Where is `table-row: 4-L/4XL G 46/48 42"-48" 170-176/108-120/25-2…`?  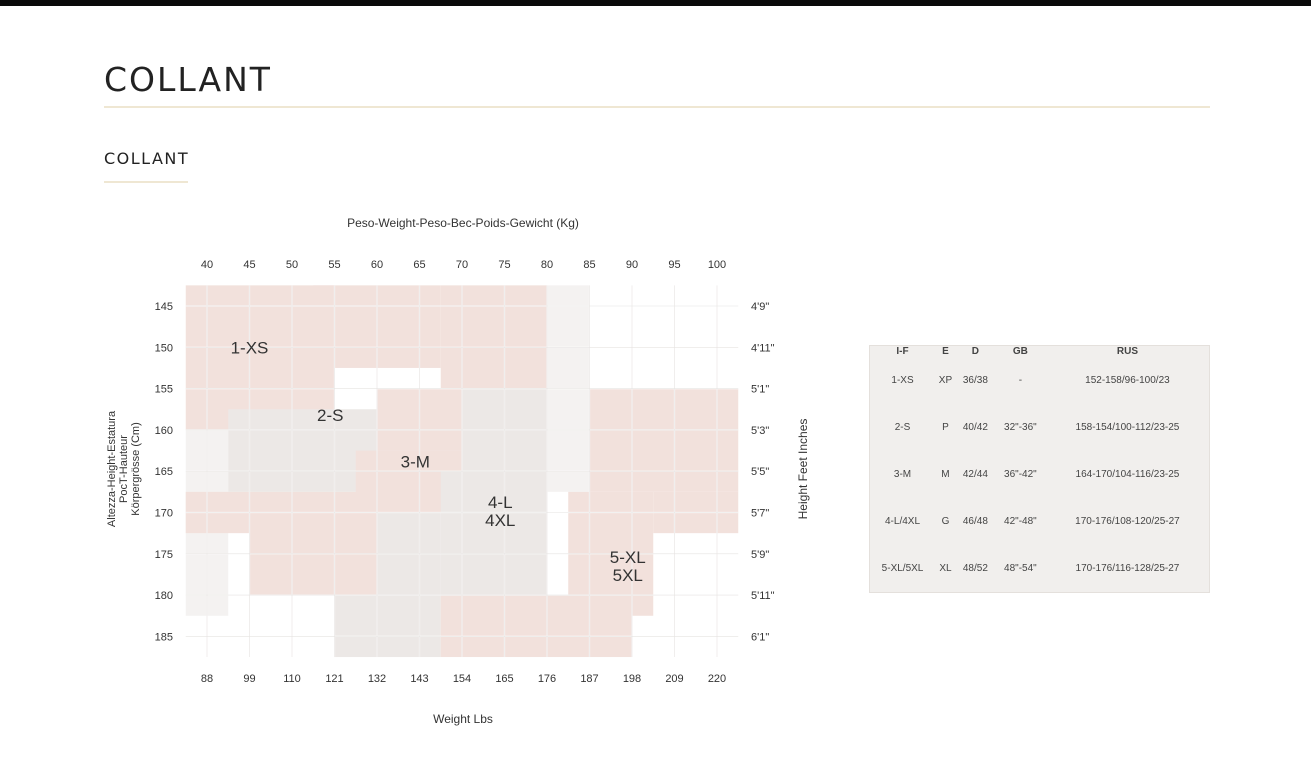 table-row: 4-L/4XL G 46/48 42"-48" 170-176/108-120/25-2… is located at coordinates (1039, 521).